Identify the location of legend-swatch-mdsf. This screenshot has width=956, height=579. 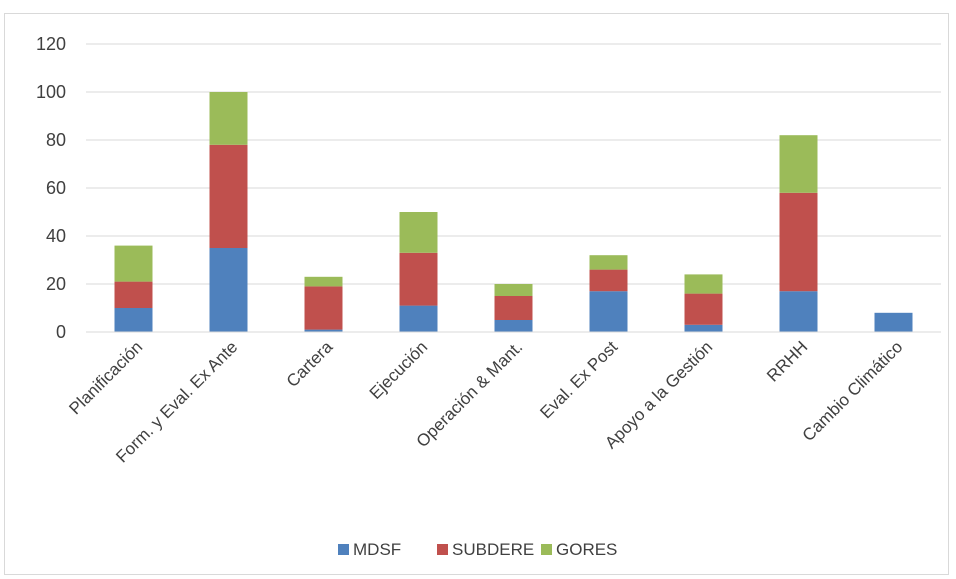
(343, 549).